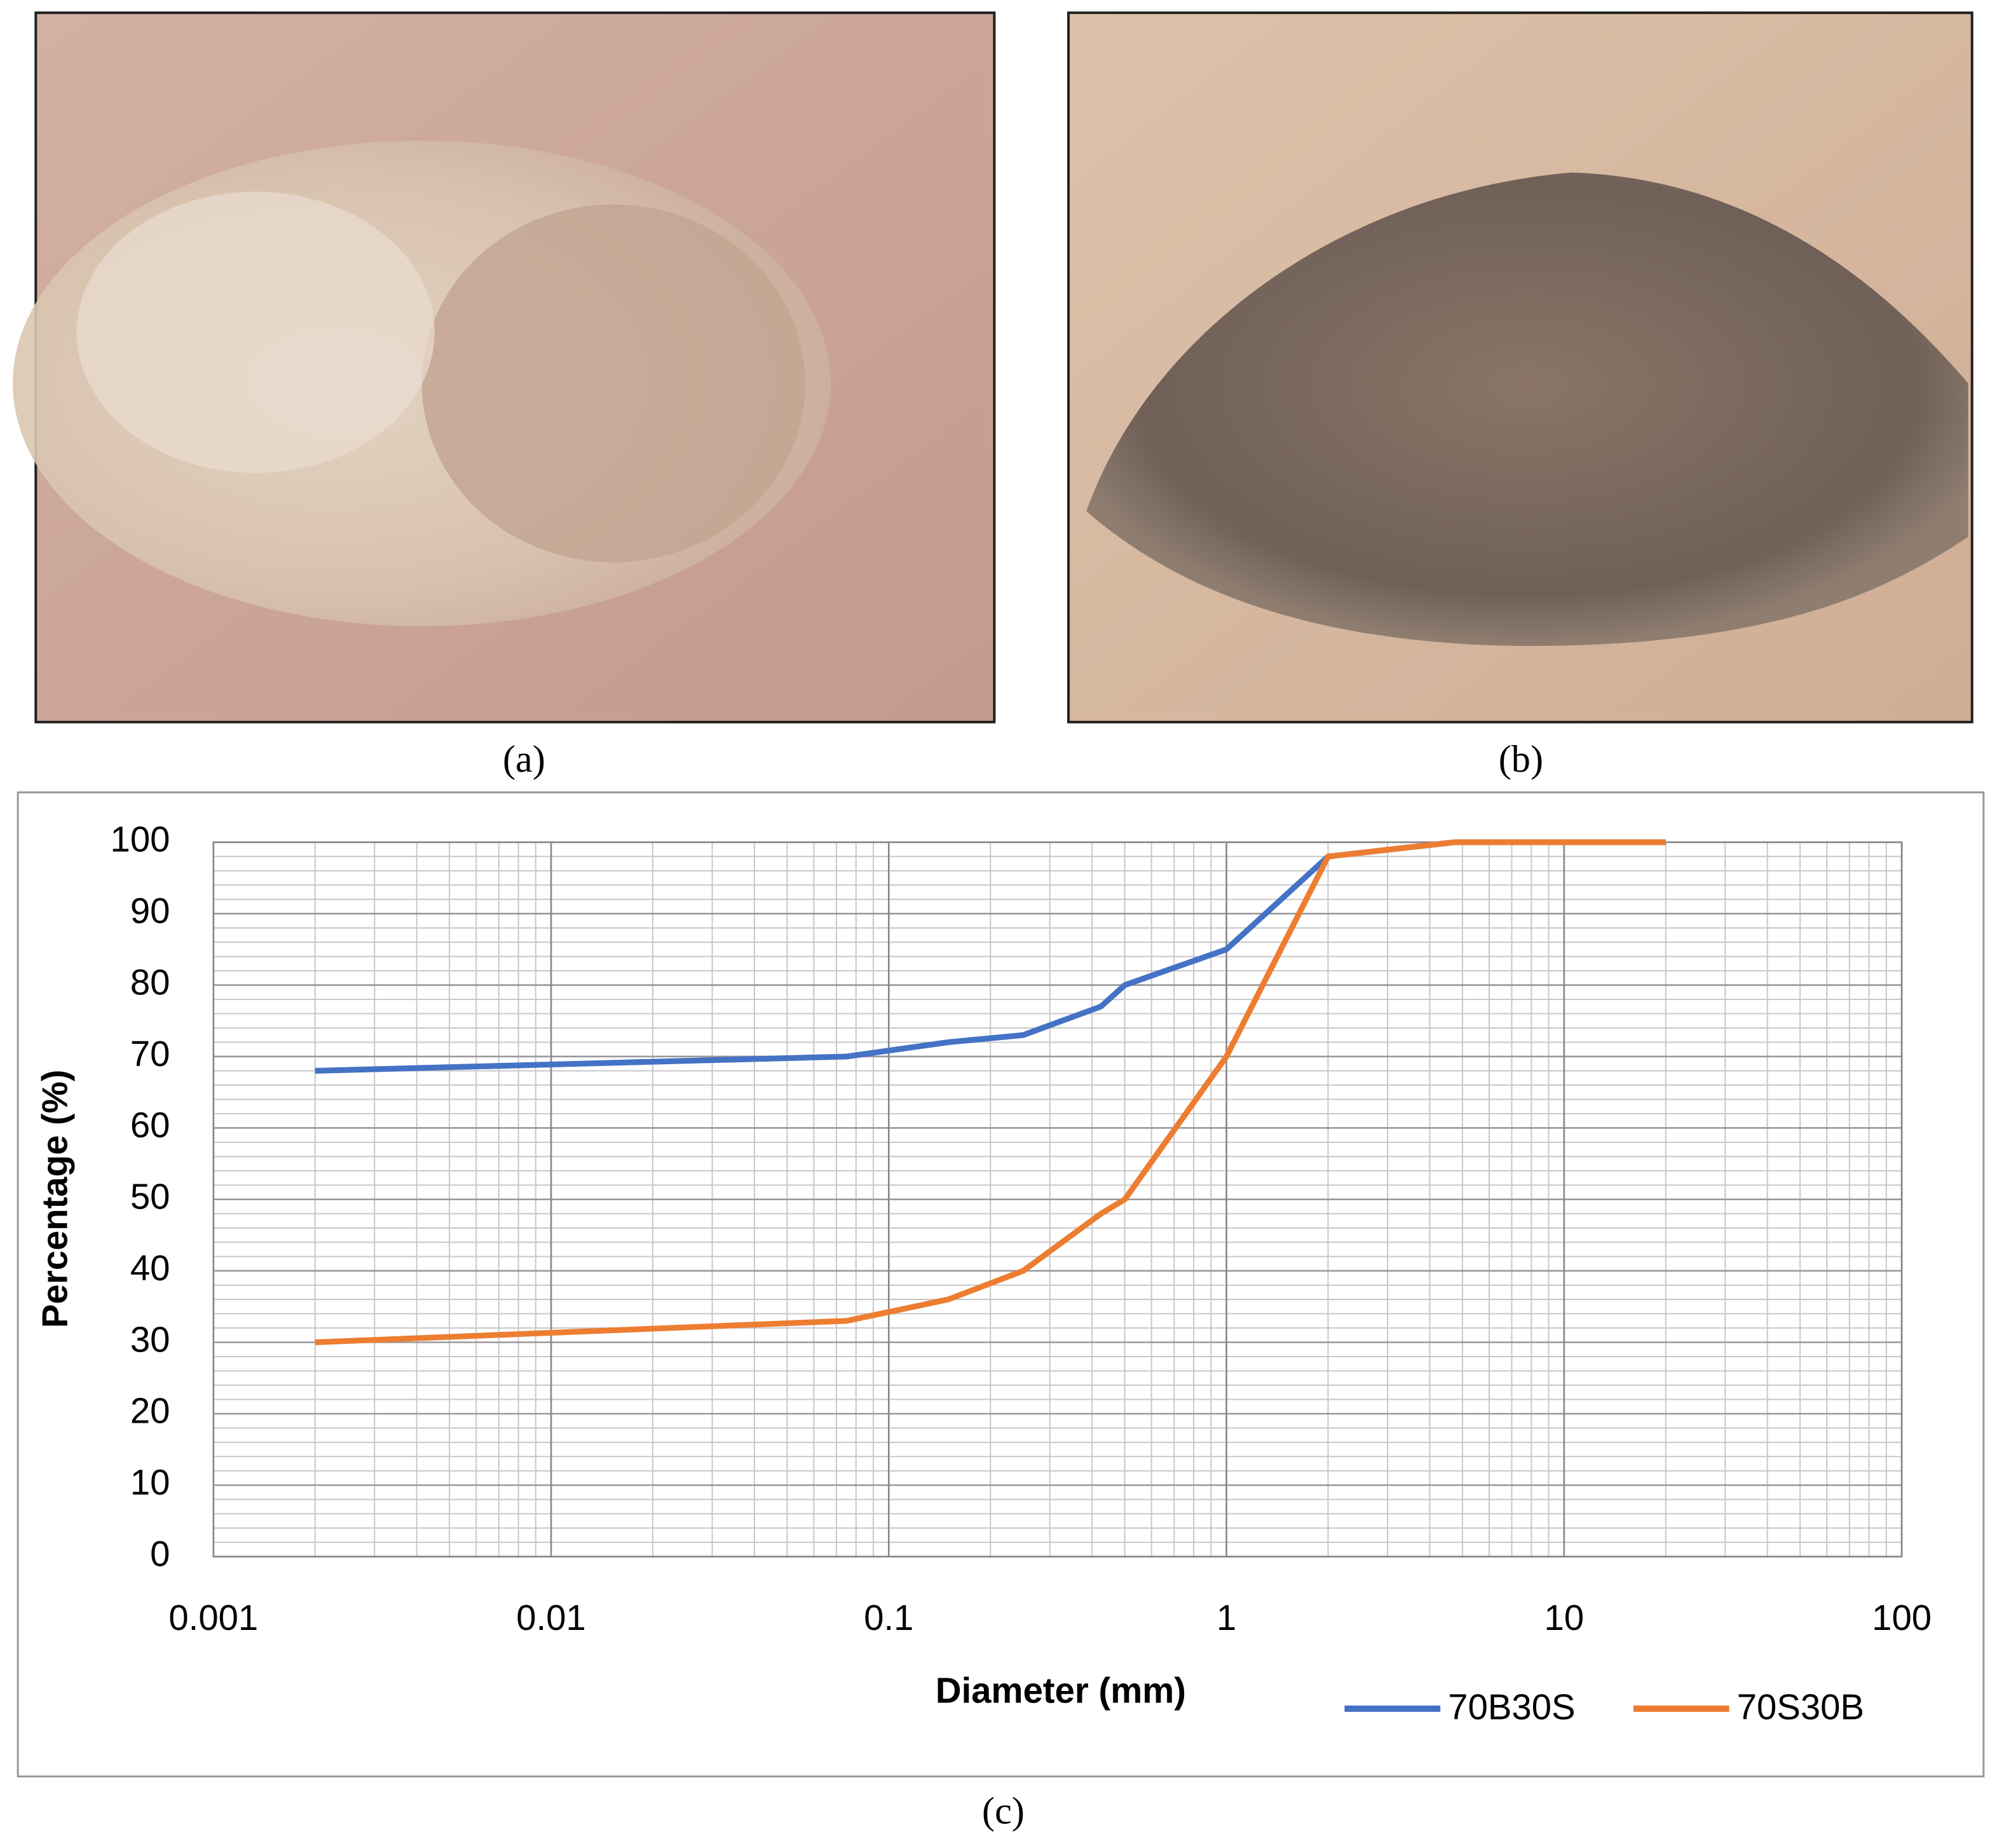 This screenshot has width=2004, height=1848. Describe the element at coordinates (150, 1197) in the screenshot. I see `y-tick-label: 50` at that location.